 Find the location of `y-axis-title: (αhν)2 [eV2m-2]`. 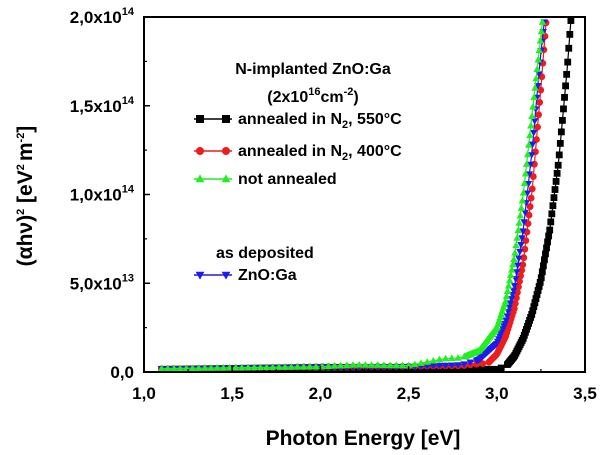

y-axis-title: (αhν)2 [eV2m-2] is located at coordinates (25, 196).